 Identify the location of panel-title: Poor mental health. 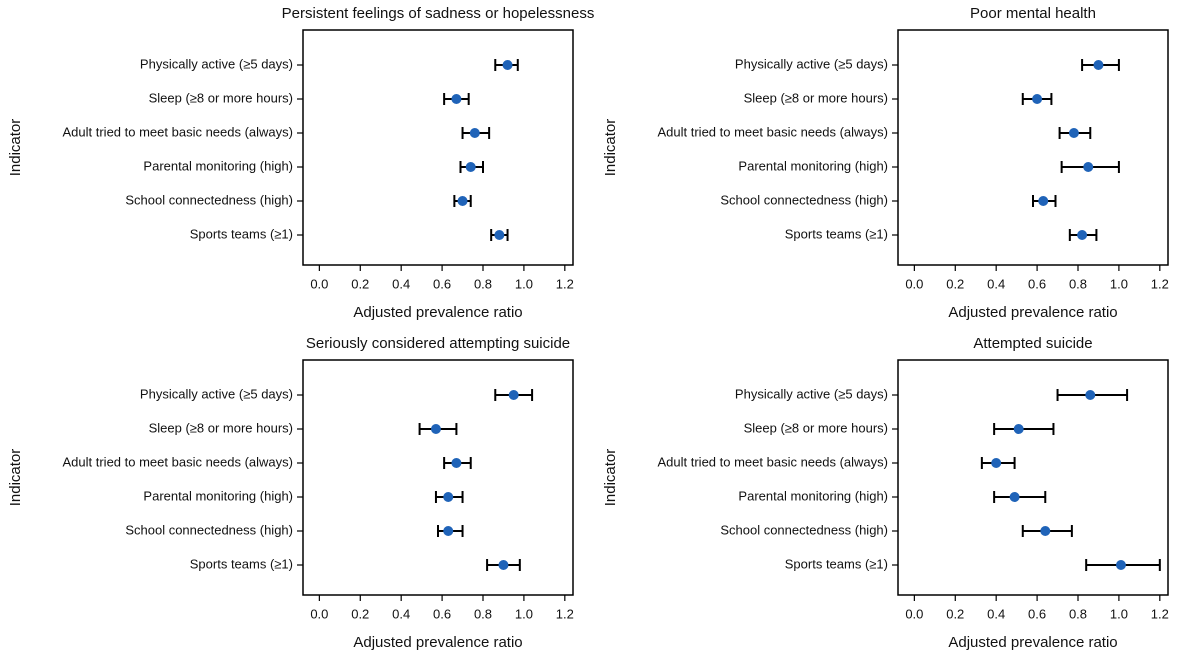
(1033, 13).